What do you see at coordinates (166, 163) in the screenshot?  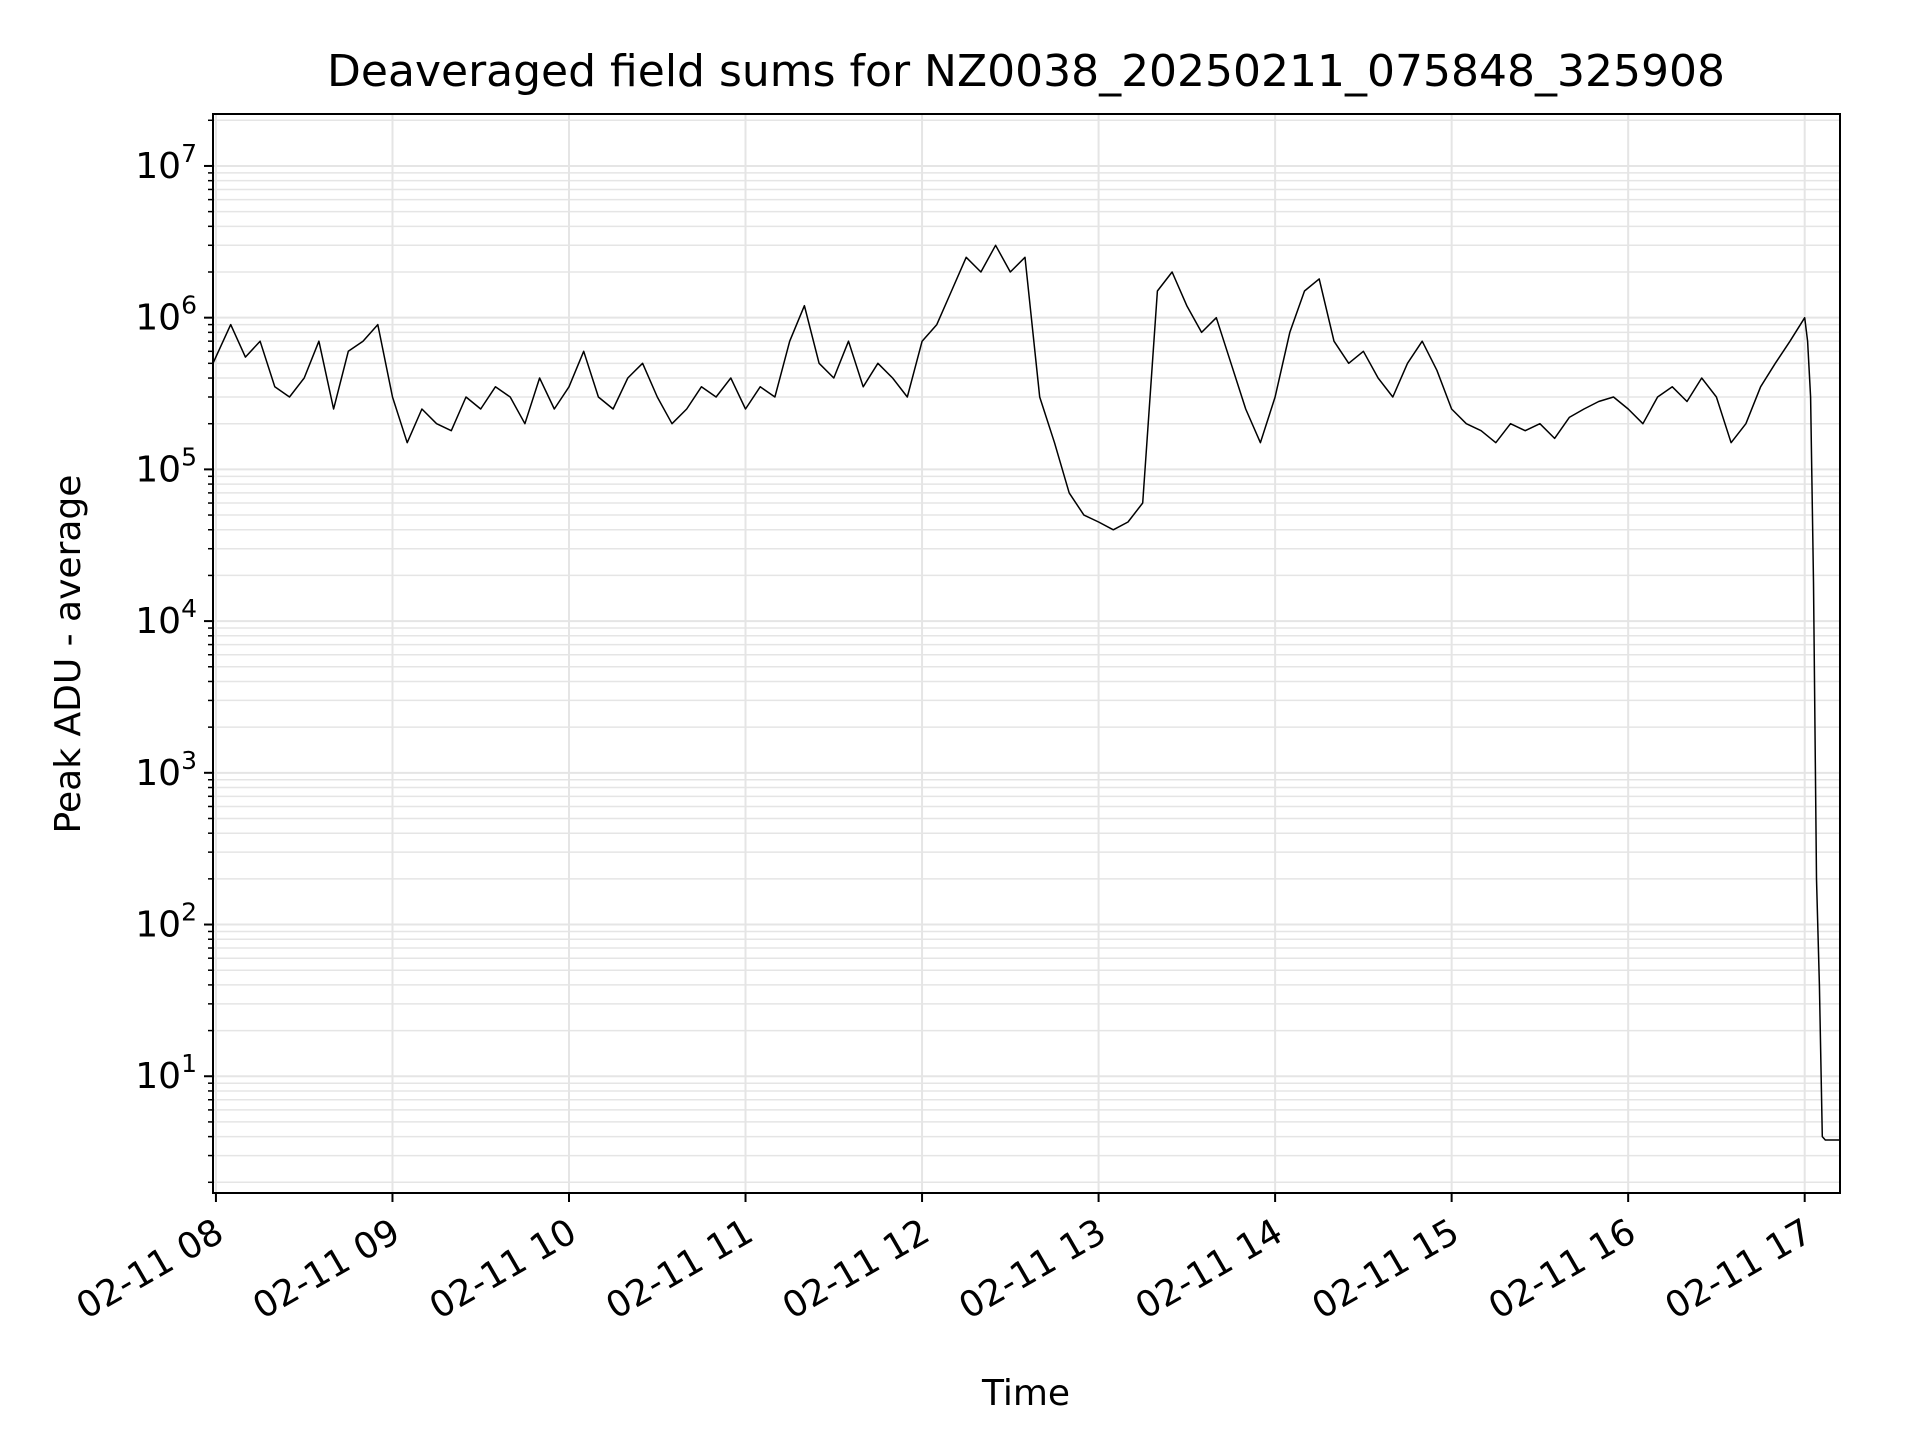 I see `y-tick-label: 10⁷` at bounding box center [166, 163].